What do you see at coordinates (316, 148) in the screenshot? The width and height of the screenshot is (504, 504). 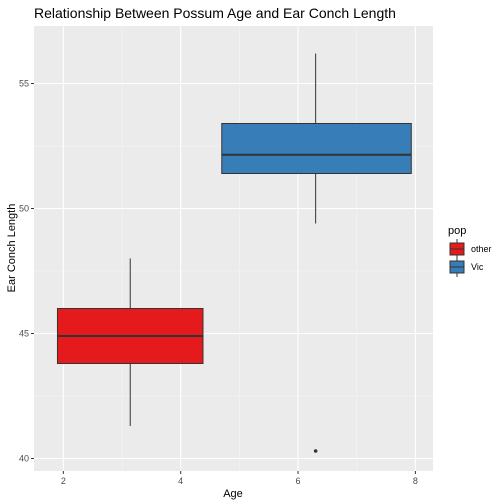 I see `box-iqr` at bounding box center [316, 148].